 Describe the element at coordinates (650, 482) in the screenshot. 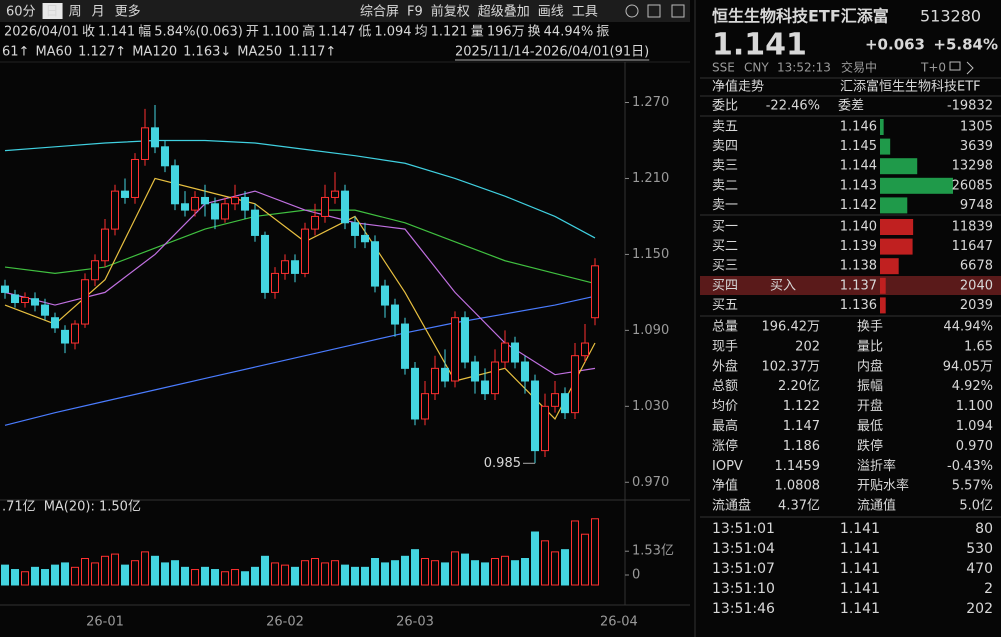

I see `y-tick-label: 0.970` at that location.